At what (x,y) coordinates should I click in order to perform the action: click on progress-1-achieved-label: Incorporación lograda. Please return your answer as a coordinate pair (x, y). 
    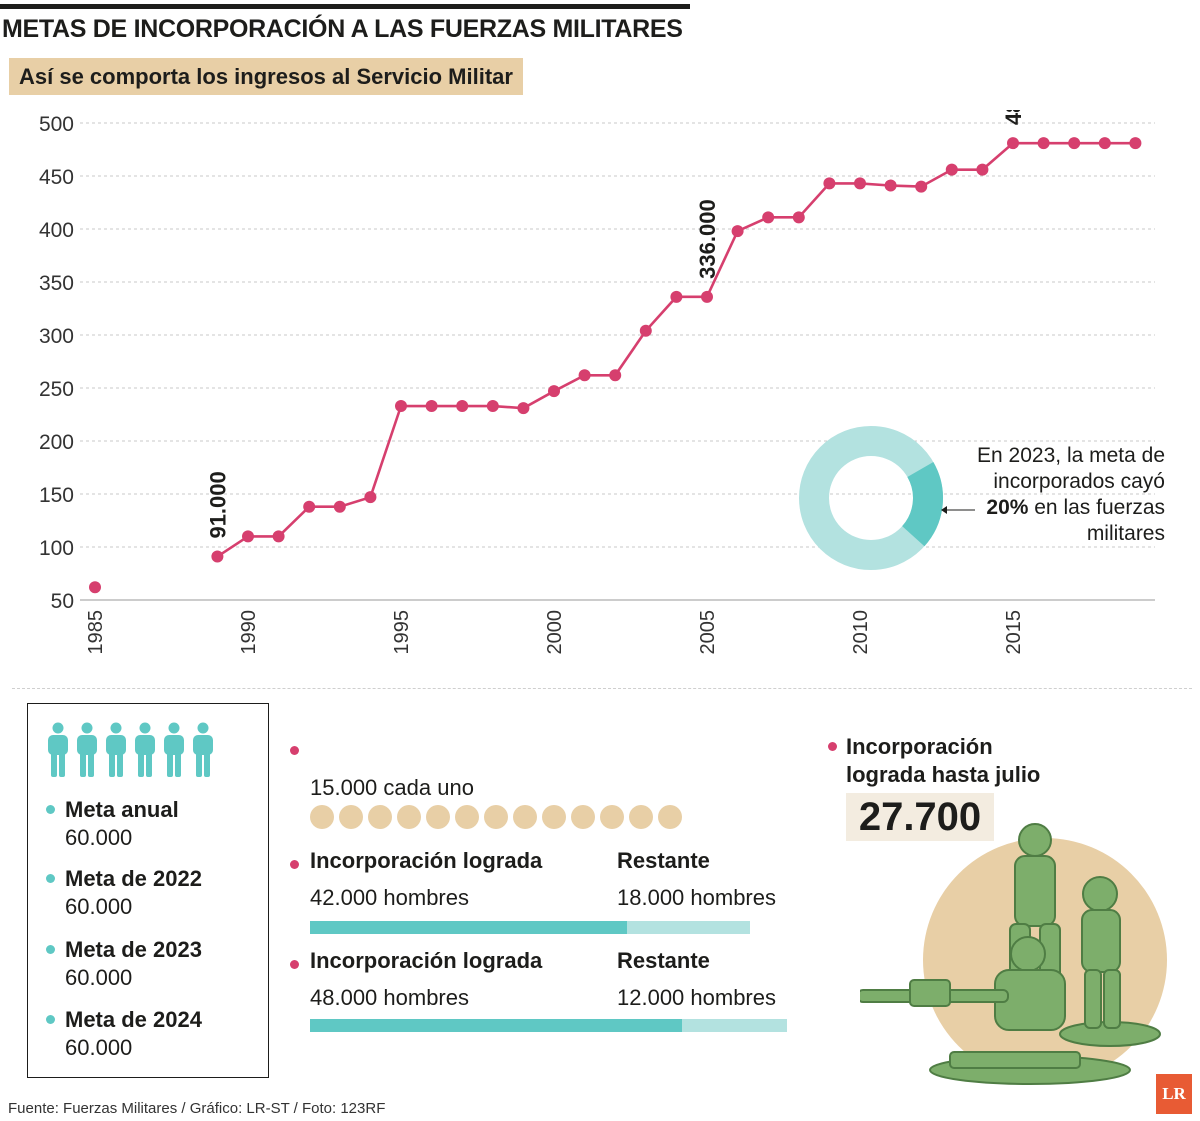
    Looking at the image, I should click on (426, 860).